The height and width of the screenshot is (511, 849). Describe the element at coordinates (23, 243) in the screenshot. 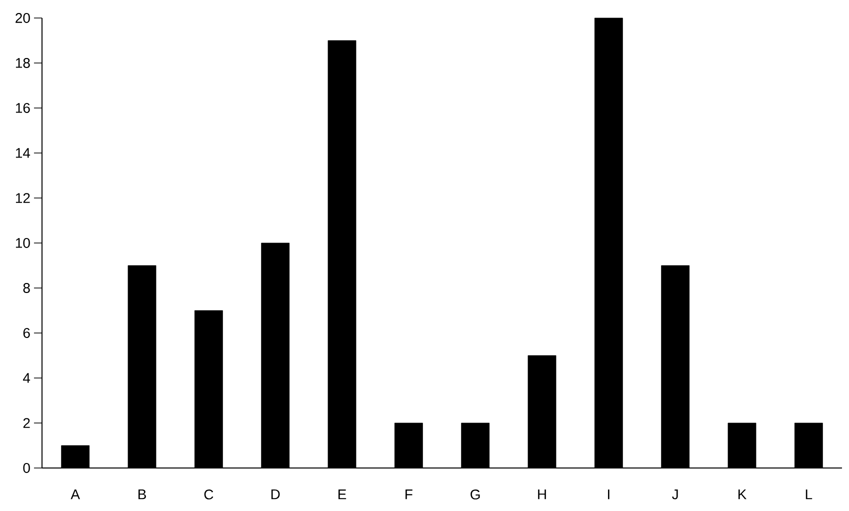

I see `y-tick-label: 10` at that location.